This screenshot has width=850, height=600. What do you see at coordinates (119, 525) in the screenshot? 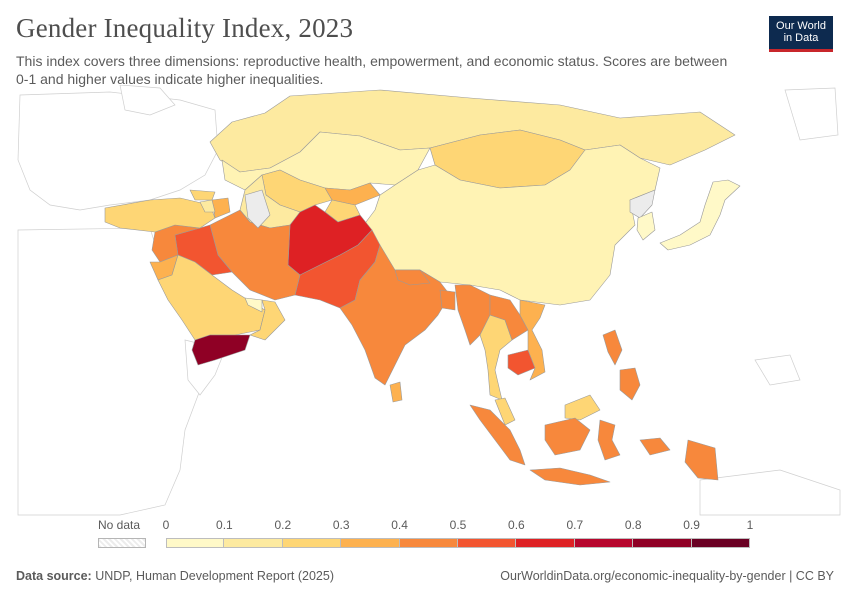
I see `legend-nodata-label: No data` at bounding box center [119, 525].